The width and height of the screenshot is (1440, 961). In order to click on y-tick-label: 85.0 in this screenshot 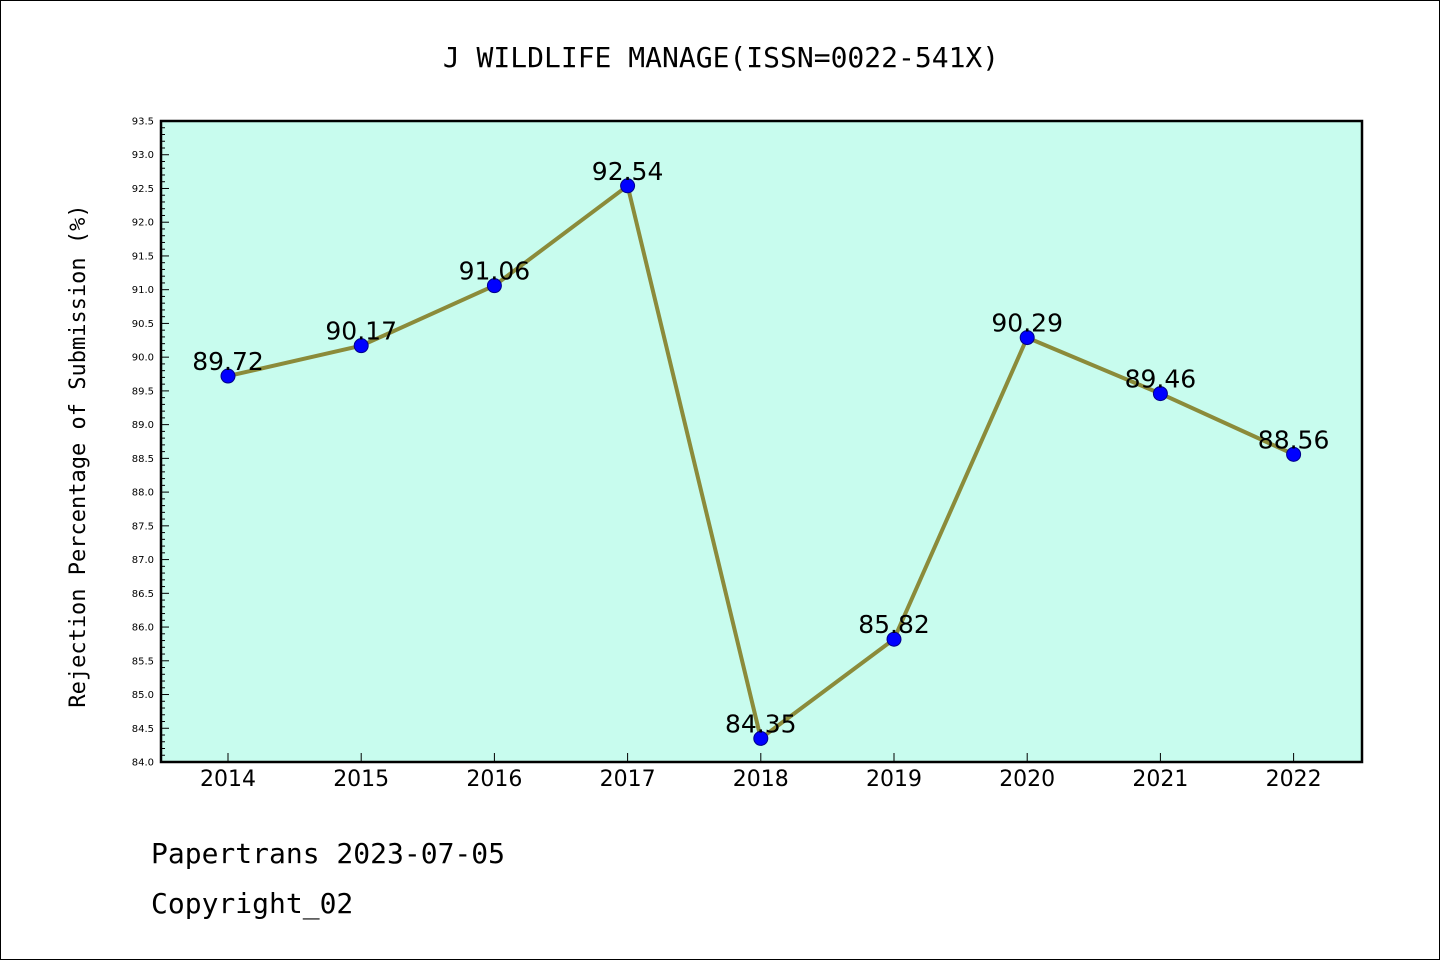, I will do `click(143, 695)`.